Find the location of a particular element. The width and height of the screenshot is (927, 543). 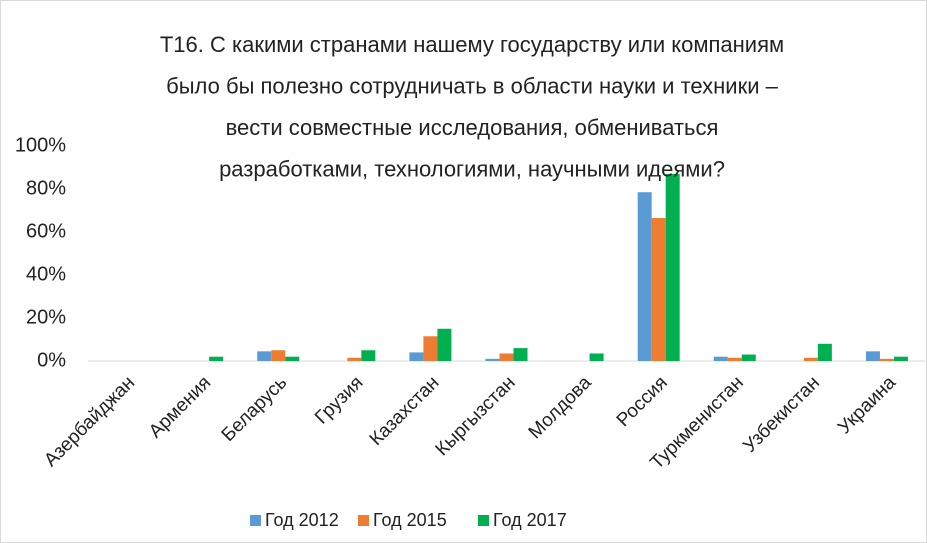

y-tick-label: 80% is located at coordinates (46, 188).